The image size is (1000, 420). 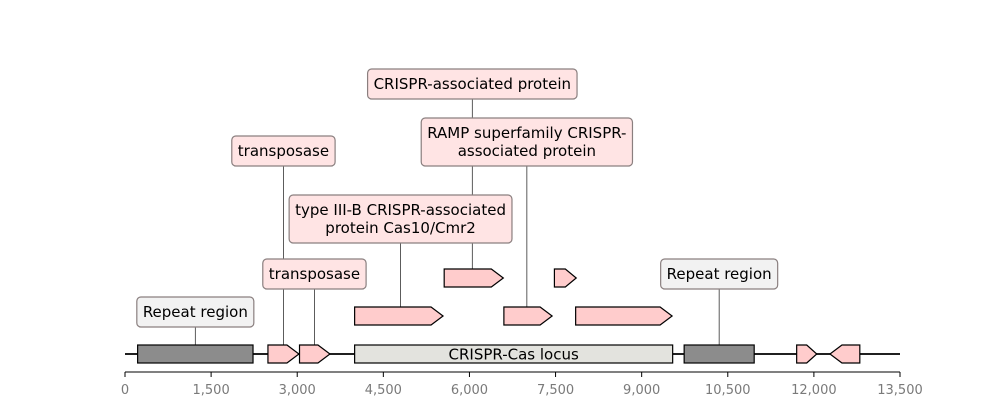 I want to click on locus-label: CRISPR-Cas locus, so click(x=514, y=355).